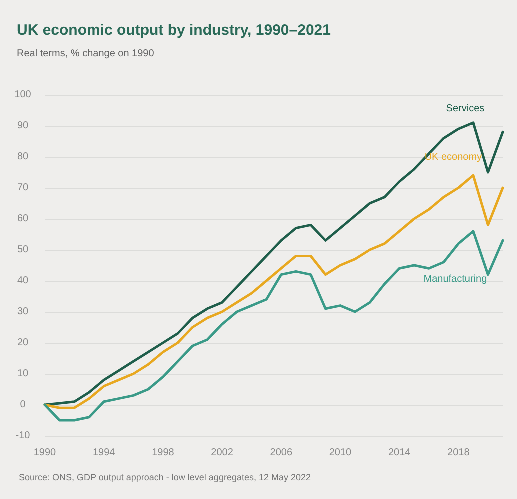 The image size is (517, 499). I want to click on chart-subtitle: Real terms, % change on 1990, so click(86, 54).